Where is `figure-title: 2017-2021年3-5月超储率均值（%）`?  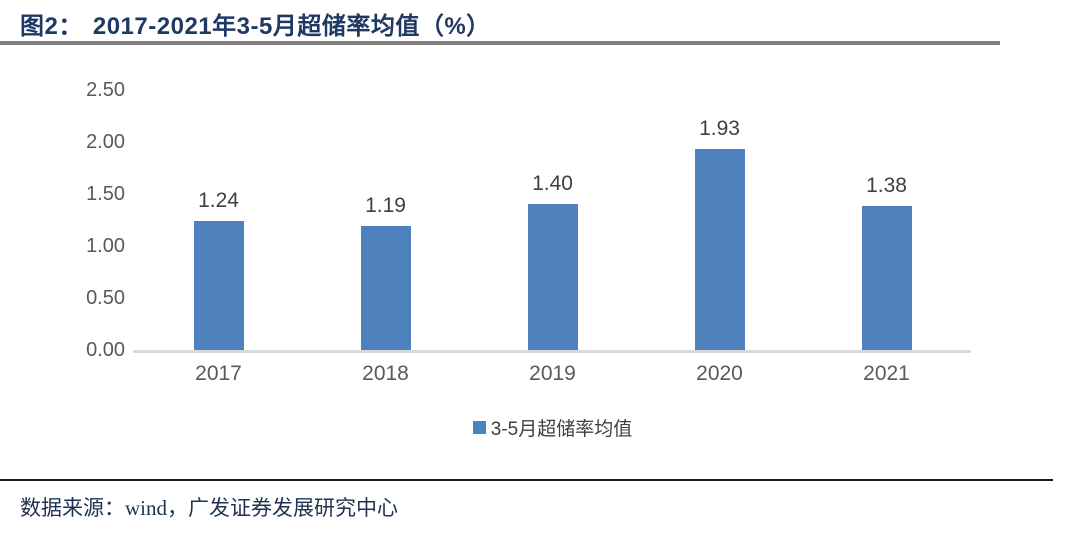 figure-title: 2017-2021年3-5月超储率均值（%） is located at coordinates (291, 26).